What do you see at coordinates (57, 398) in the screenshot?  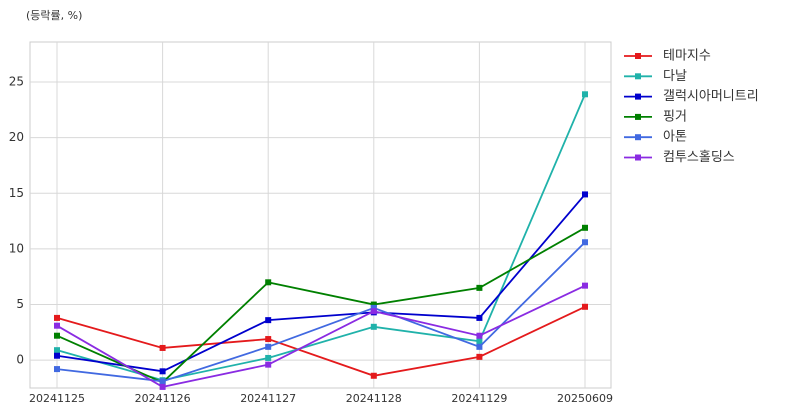 I see `x-tick-label: 20241125` at bounding box center [57, 398].